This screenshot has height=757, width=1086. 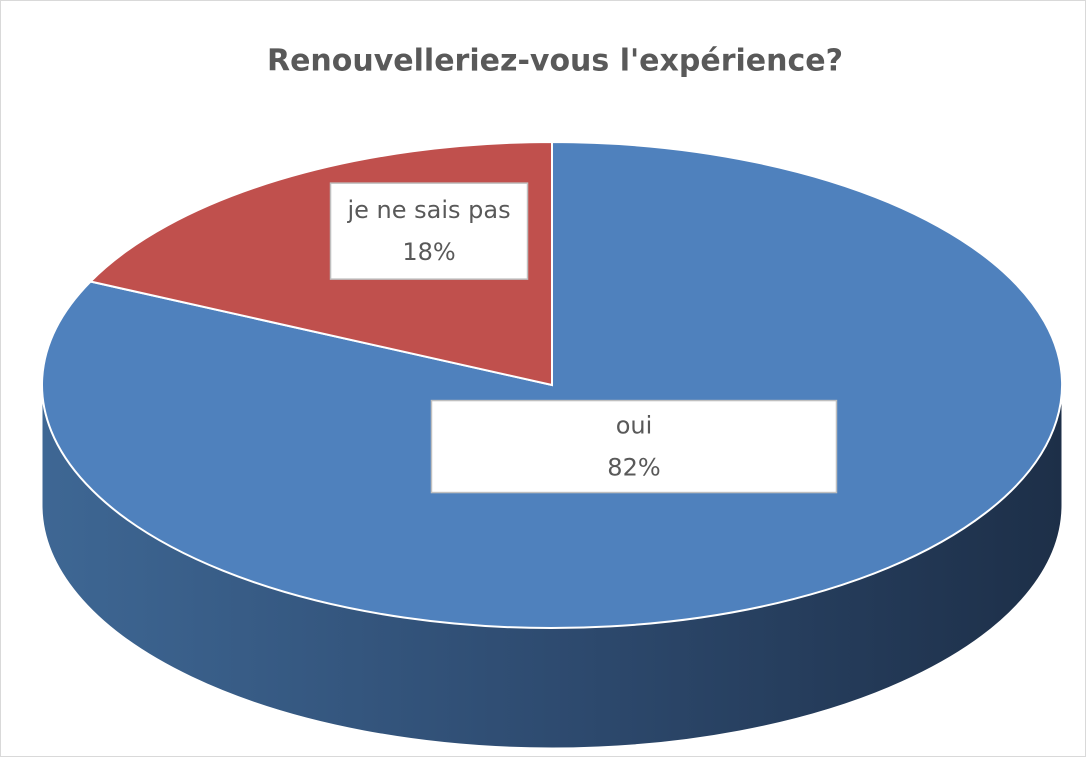 I want to click on chart-title: Renouvelleriez-vous l'expérience?, so click(x=555, y=61).